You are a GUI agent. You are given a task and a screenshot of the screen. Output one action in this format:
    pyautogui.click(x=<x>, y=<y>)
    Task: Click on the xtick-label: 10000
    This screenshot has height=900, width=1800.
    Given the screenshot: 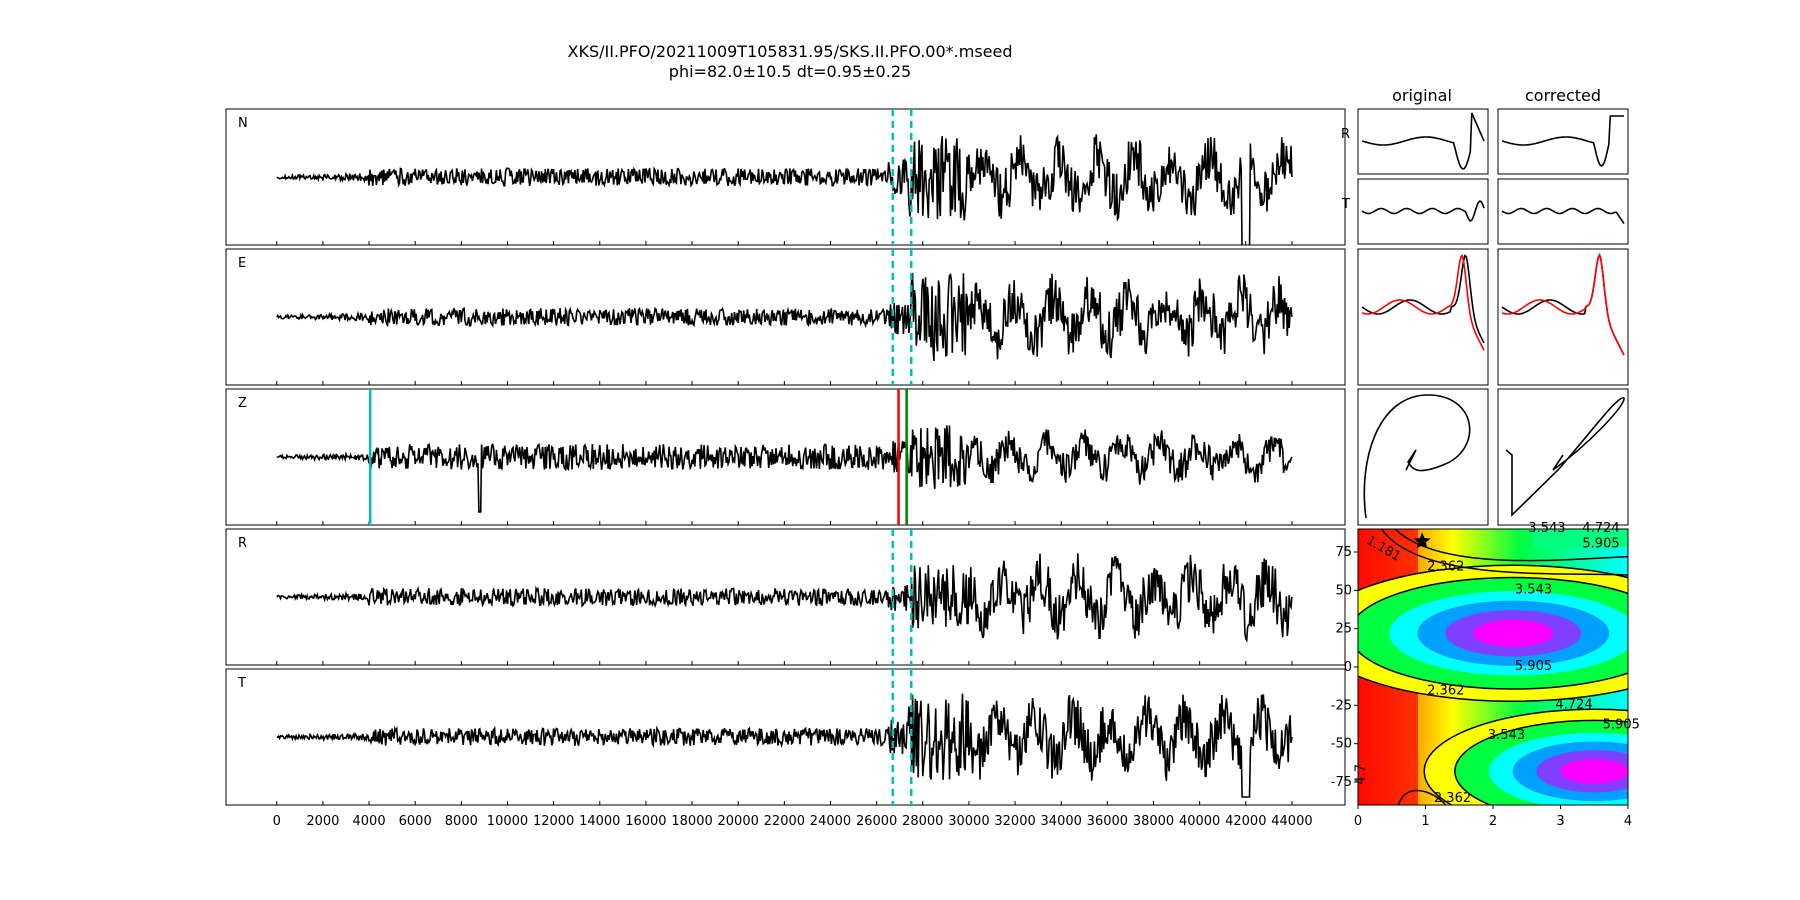 What is the action you would take?
    pyautogui.click(x=507, y=821)
    